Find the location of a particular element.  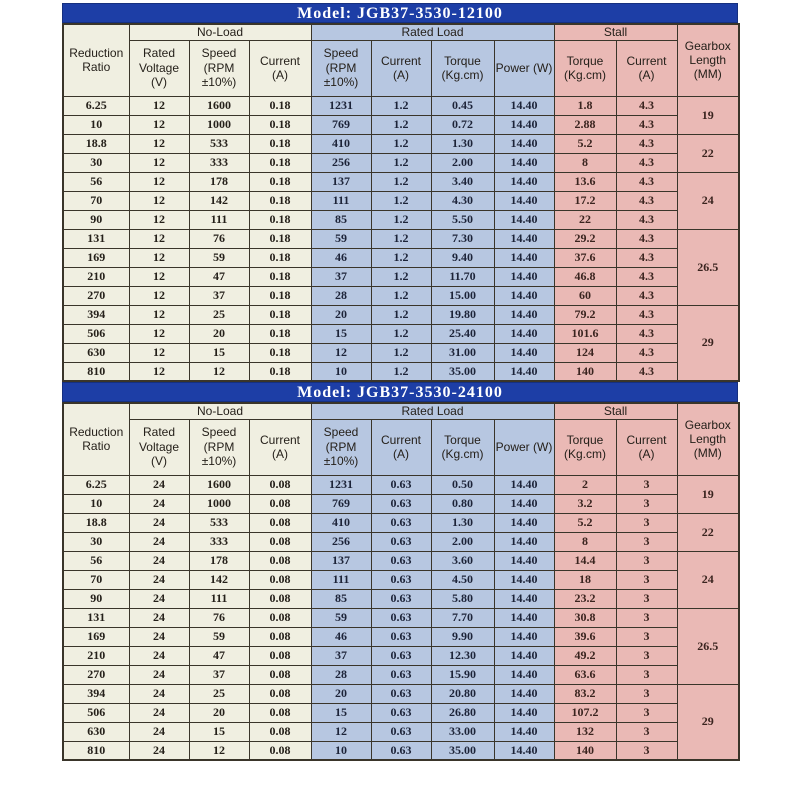

table-row: 30 12 333 0.18 256 1.2 2.00 14.40 8 4.3 is located at coordinates (400, 162).